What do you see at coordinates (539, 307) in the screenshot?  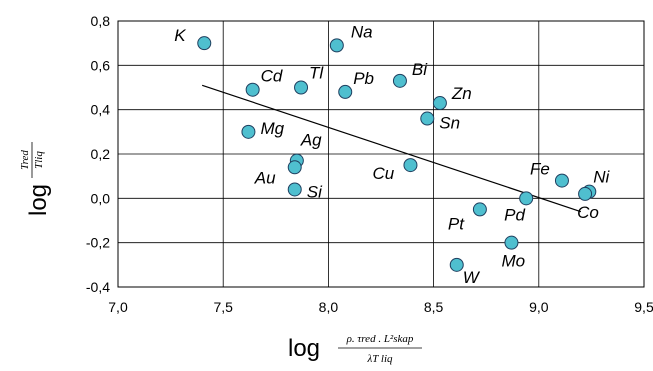 I see `x-tick-label: 9,0` at bounding box center [539, 307].